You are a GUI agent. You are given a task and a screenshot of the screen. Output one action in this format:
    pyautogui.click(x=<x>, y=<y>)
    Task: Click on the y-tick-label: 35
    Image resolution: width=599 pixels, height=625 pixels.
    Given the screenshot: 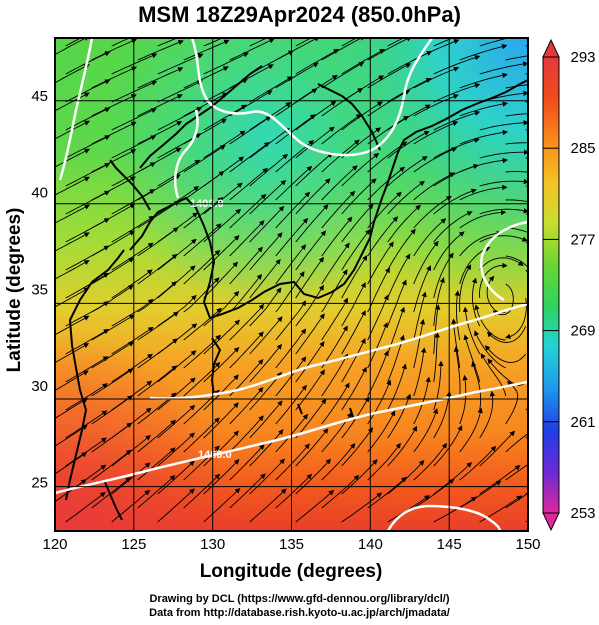 What is the action you would take?
    pyautogui.click(x=39, y=289)
    